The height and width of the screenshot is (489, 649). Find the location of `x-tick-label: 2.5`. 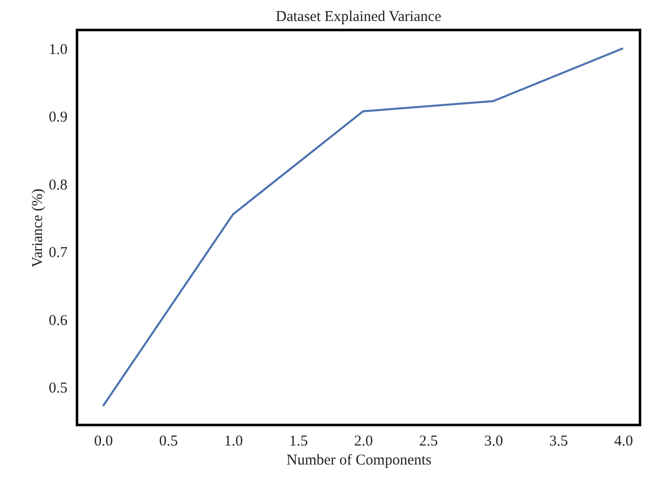

x-tick-label: 2.5 is located at coordinates (428, 442).